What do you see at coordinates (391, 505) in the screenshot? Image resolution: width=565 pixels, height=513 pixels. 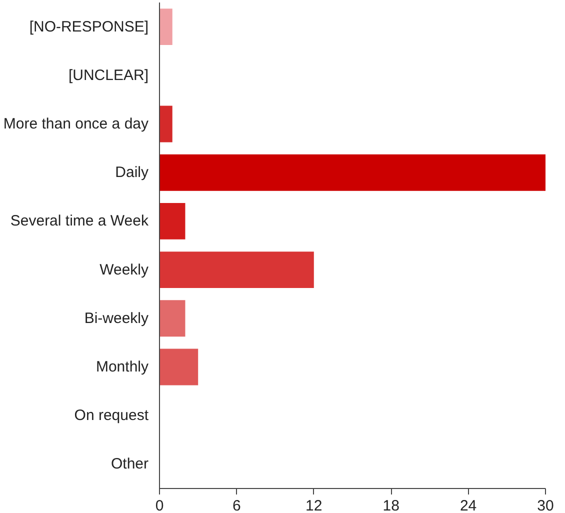 I see `x-tick-label: 18` at bounding box center [391, 505].